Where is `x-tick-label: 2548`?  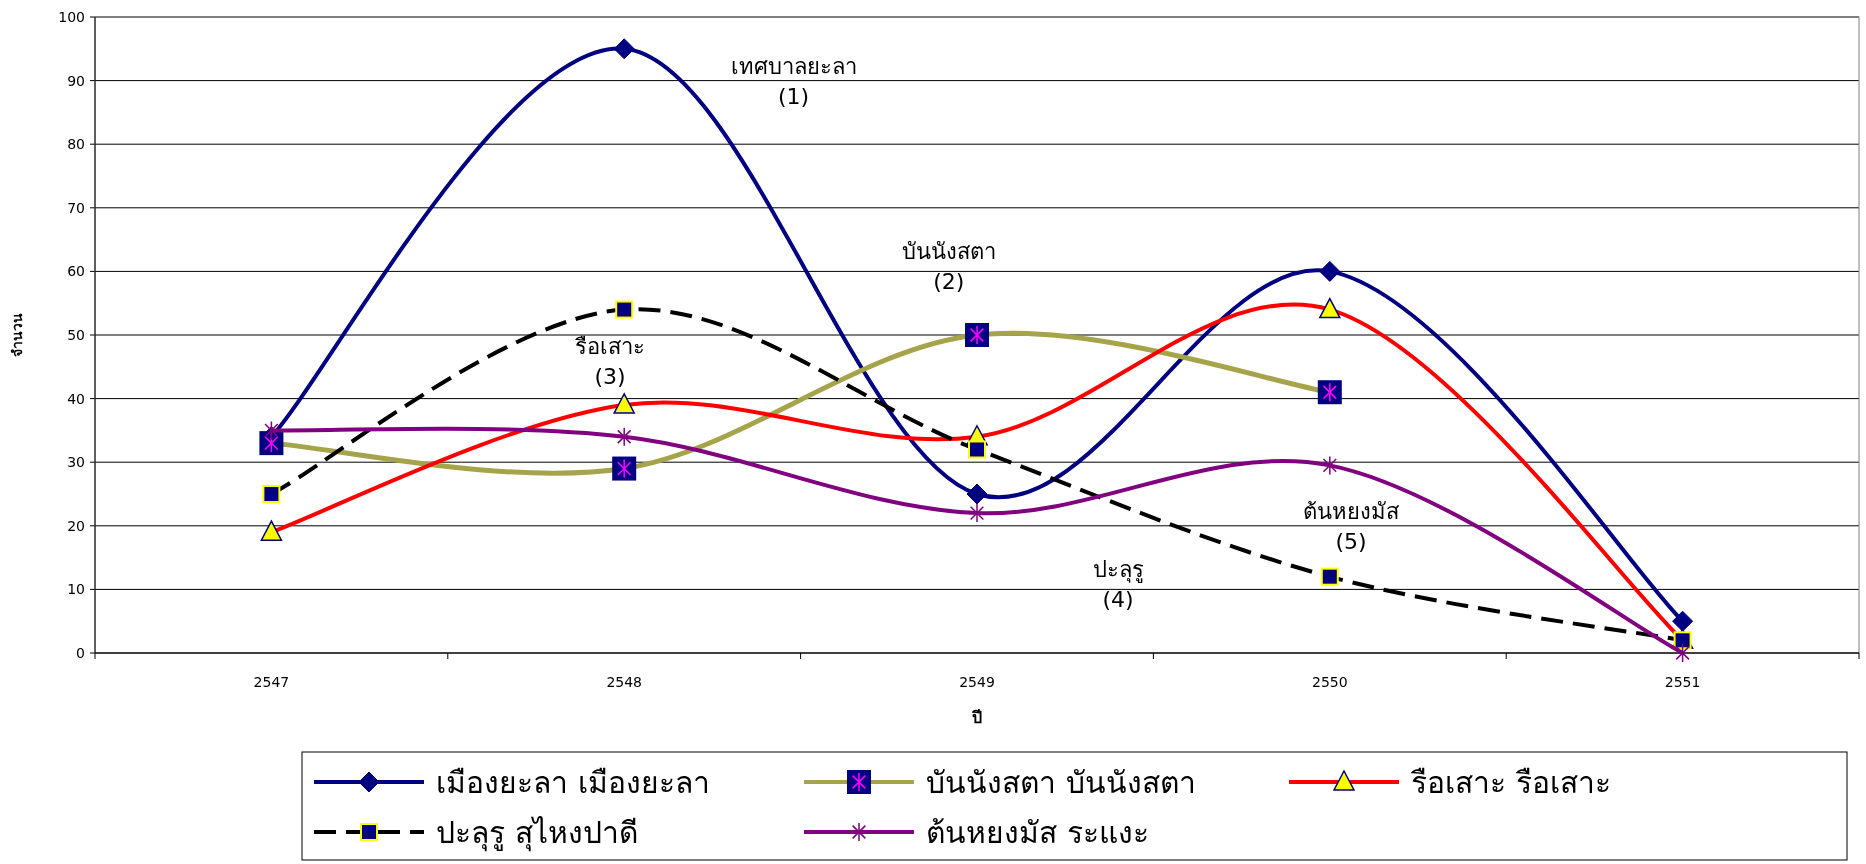
x-tick-label: 2548 is located at coordinates (624, 682).